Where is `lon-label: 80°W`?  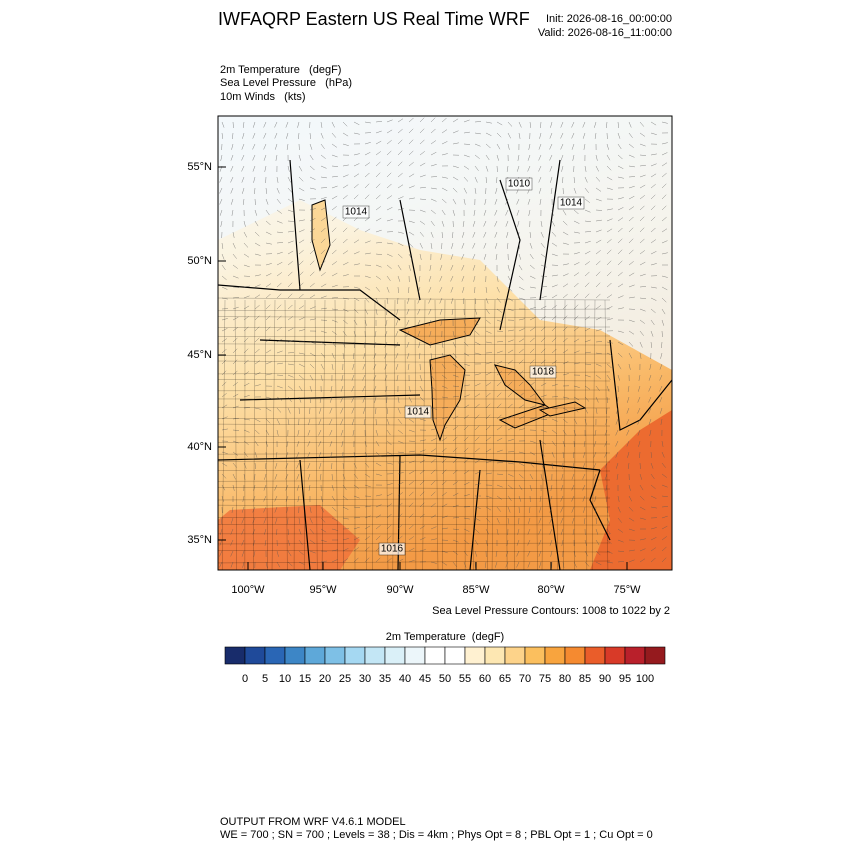 lon-label: 80°W is located at coordinates (551, 590).